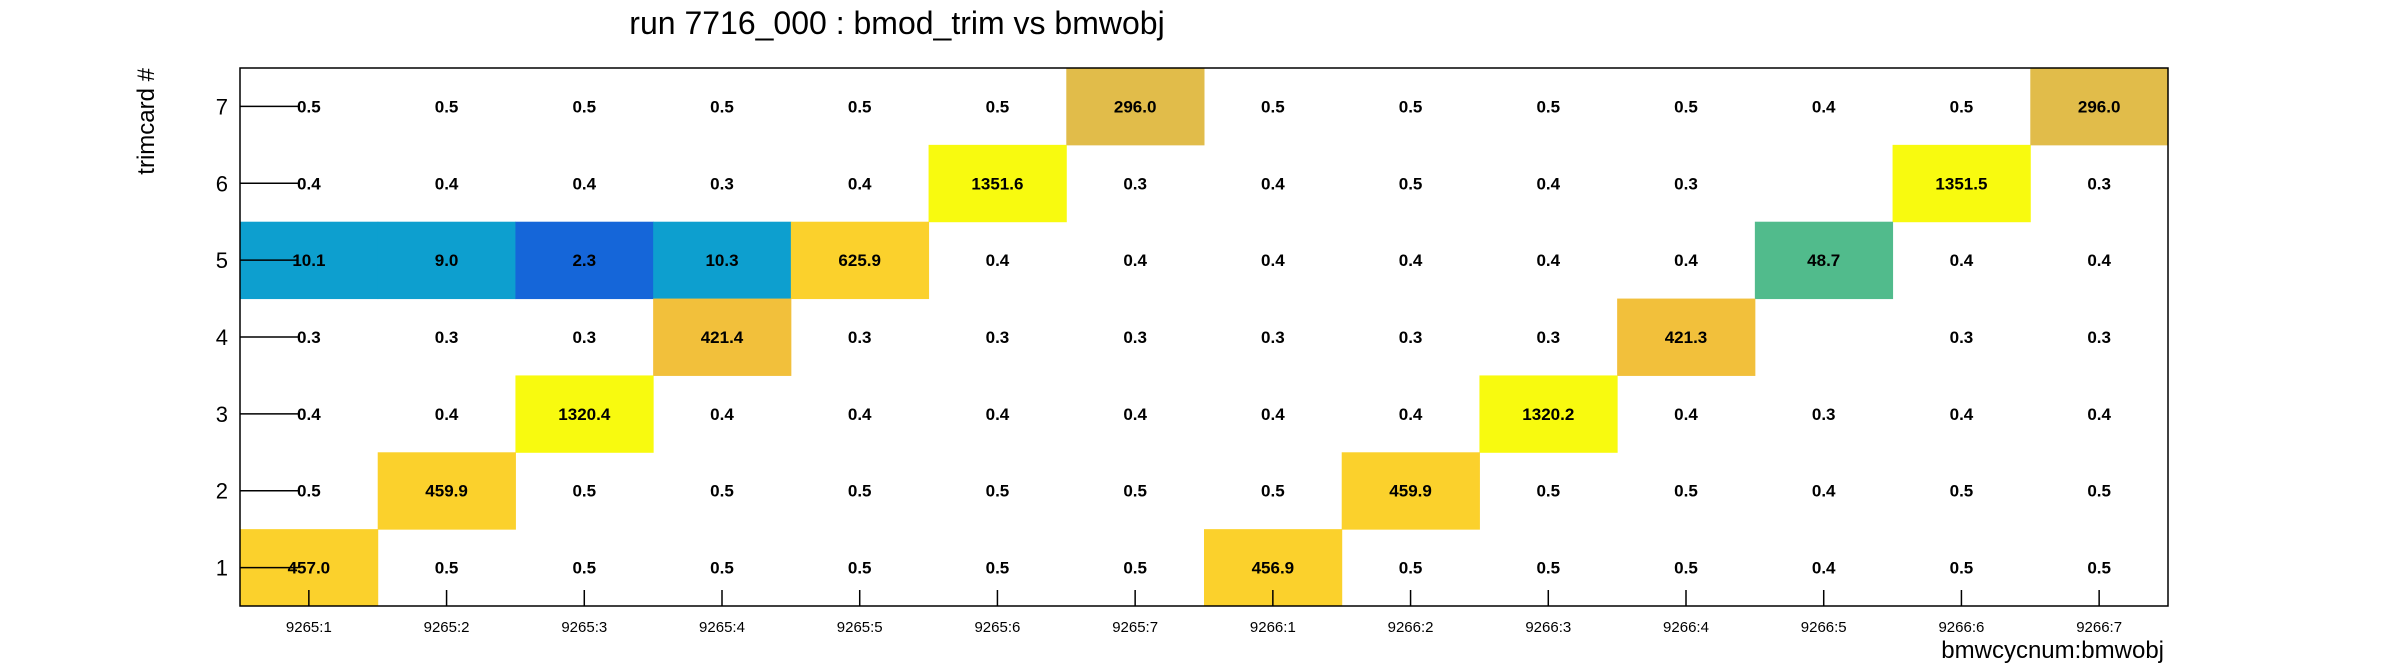  Describe the element at coordinates (222, 414) in the screenshot. I see `y-tick-label: 3` at that location.